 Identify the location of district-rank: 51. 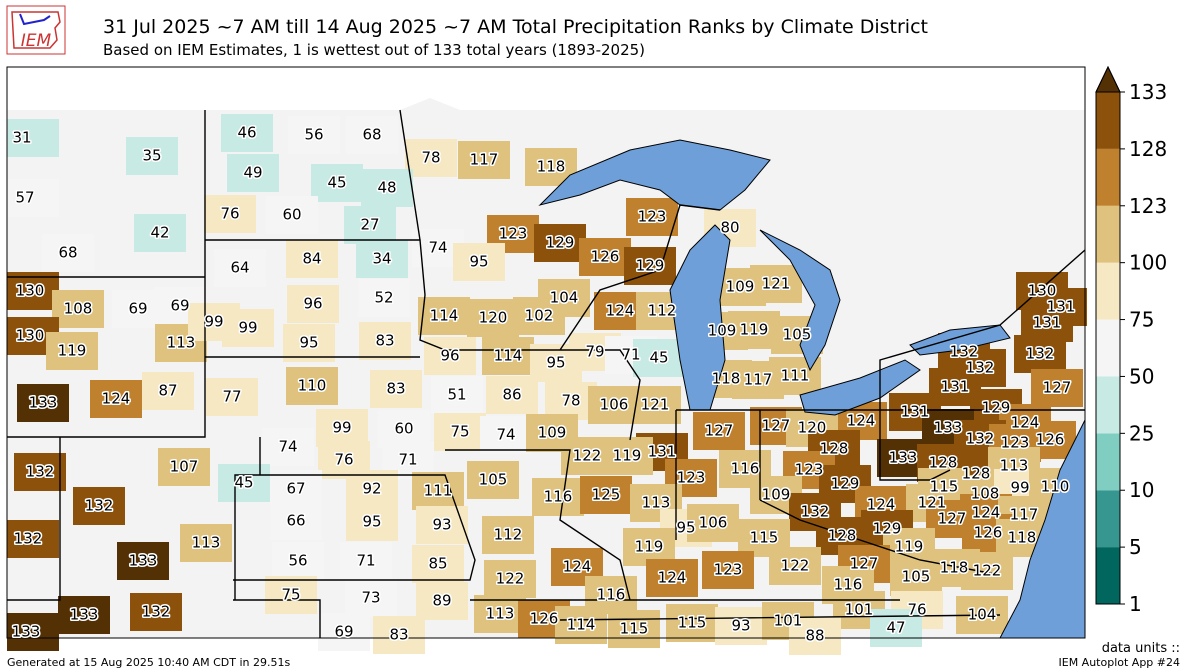
(456, 395).